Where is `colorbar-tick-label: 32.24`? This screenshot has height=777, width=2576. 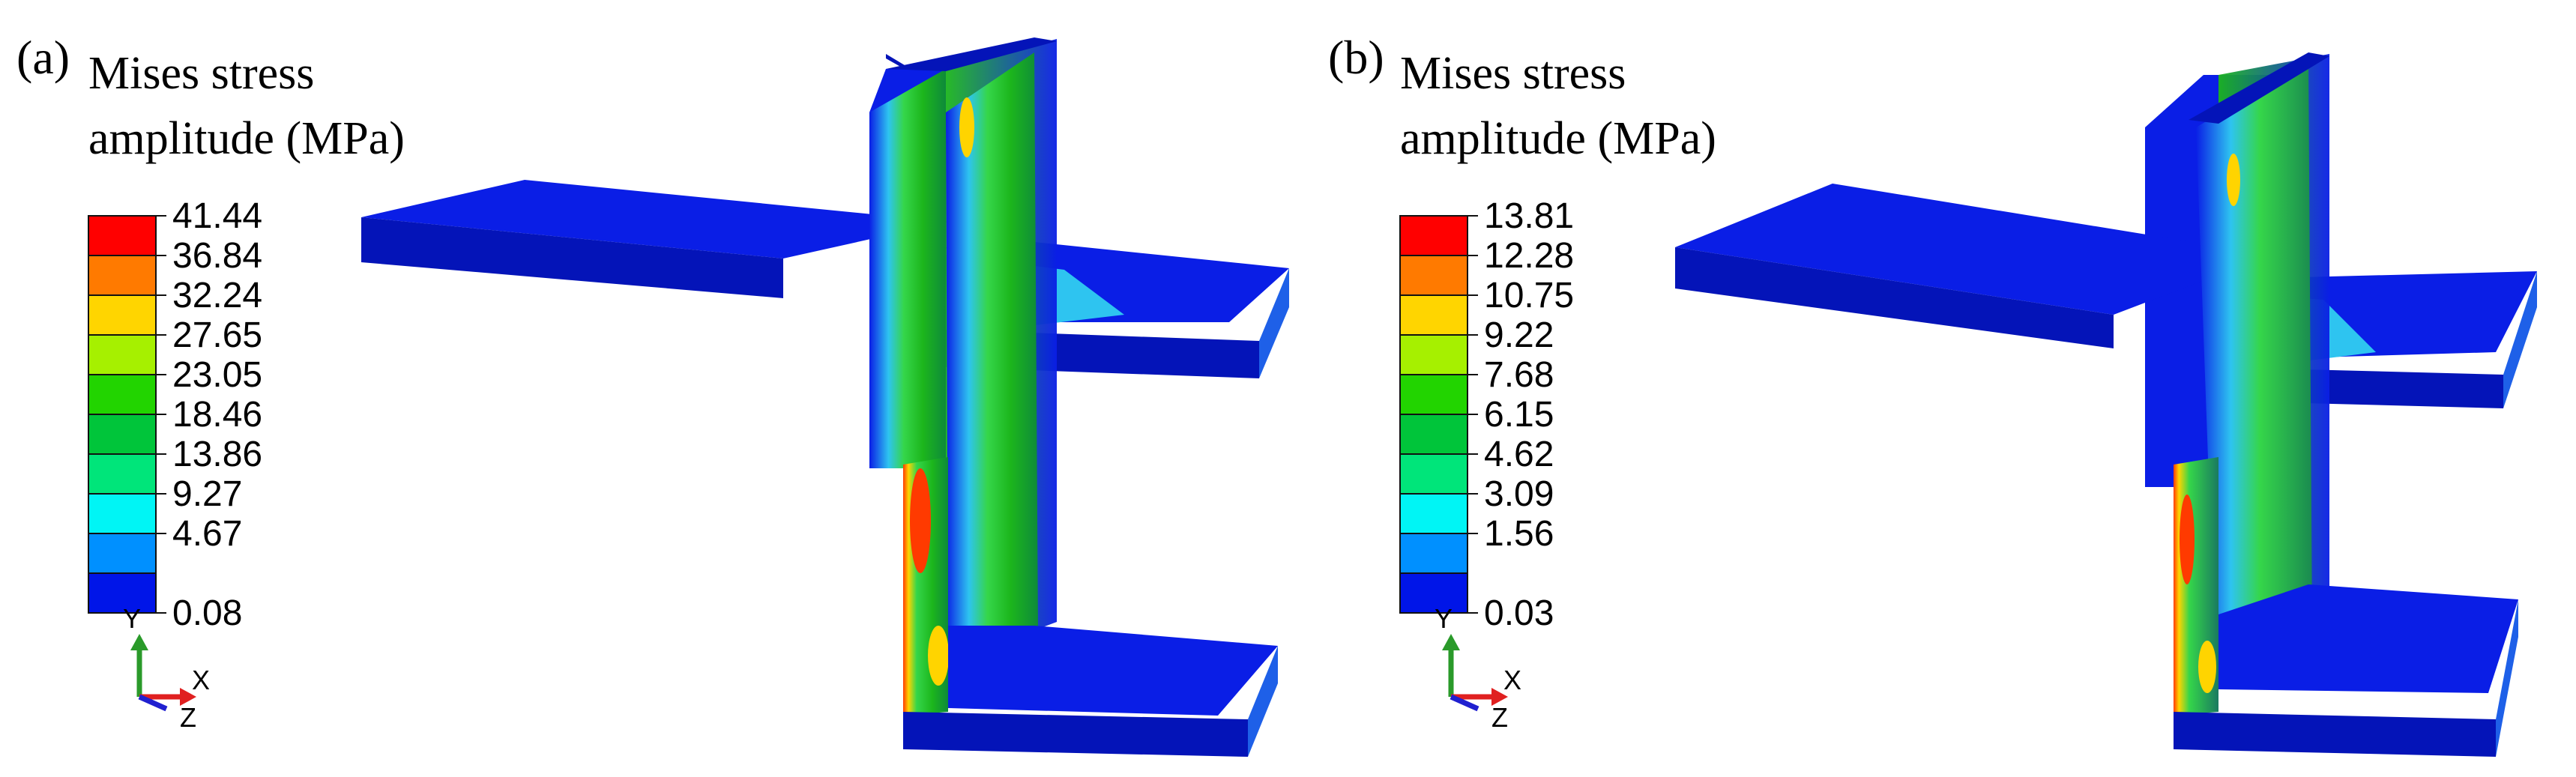 colorbar-tick-label: 32.24 is located at coordinates (217, 295).